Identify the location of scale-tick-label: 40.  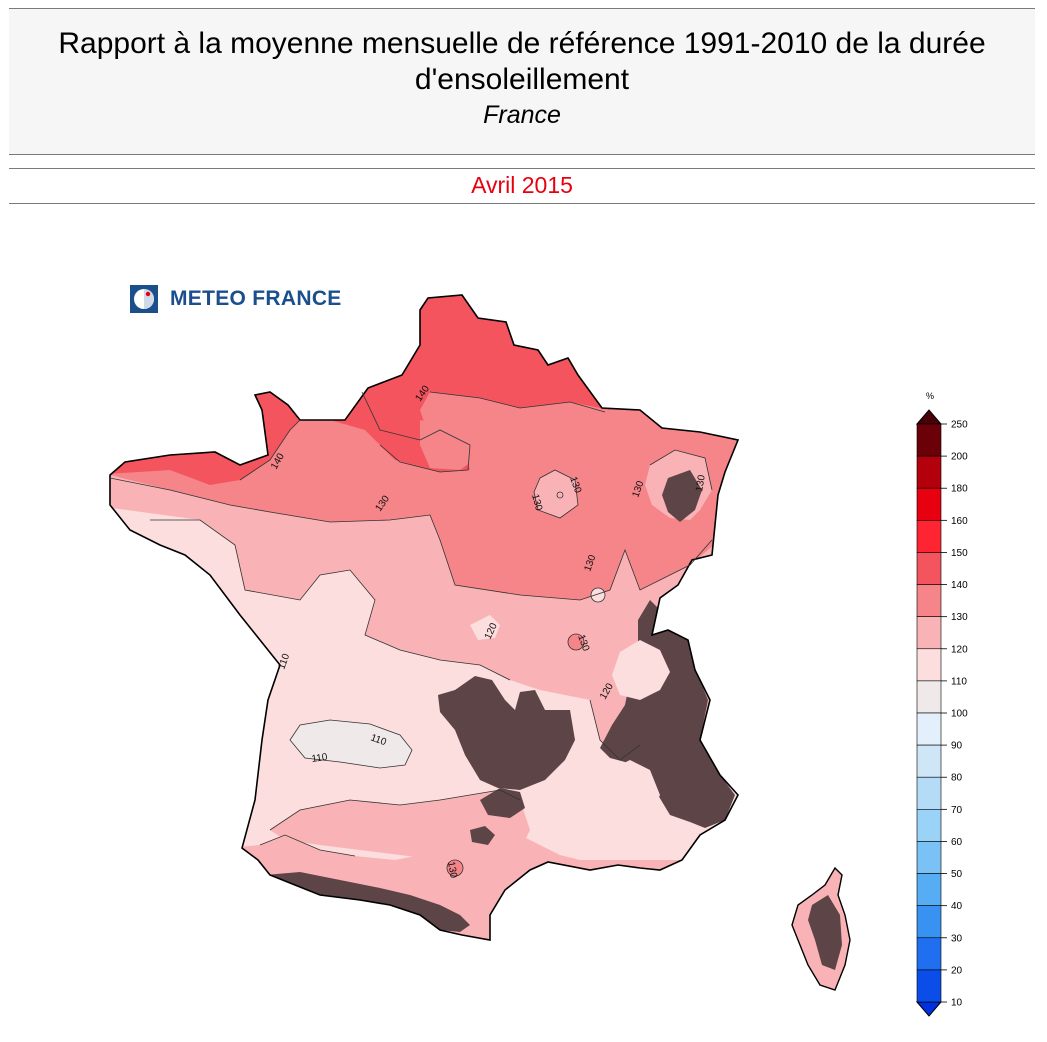
(957, 906).